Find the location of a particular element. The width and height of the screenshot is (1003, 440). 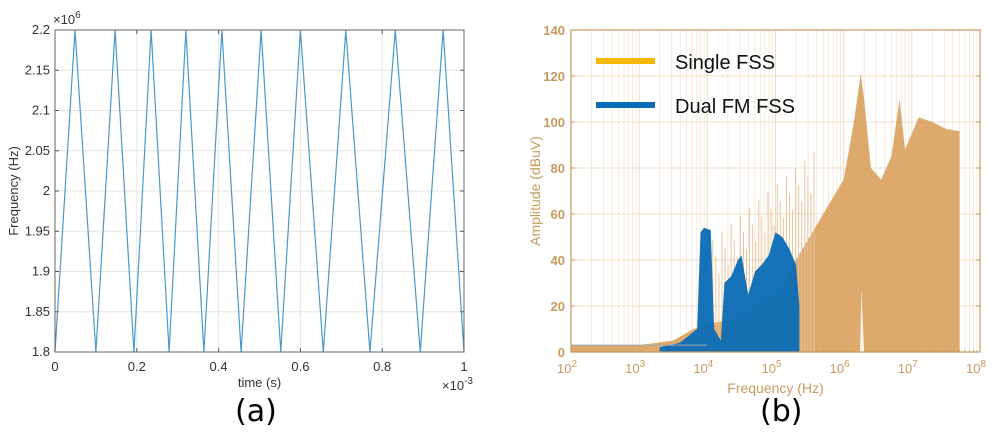

y-tick-label: 2.1 is located at coordinates (41, 110).